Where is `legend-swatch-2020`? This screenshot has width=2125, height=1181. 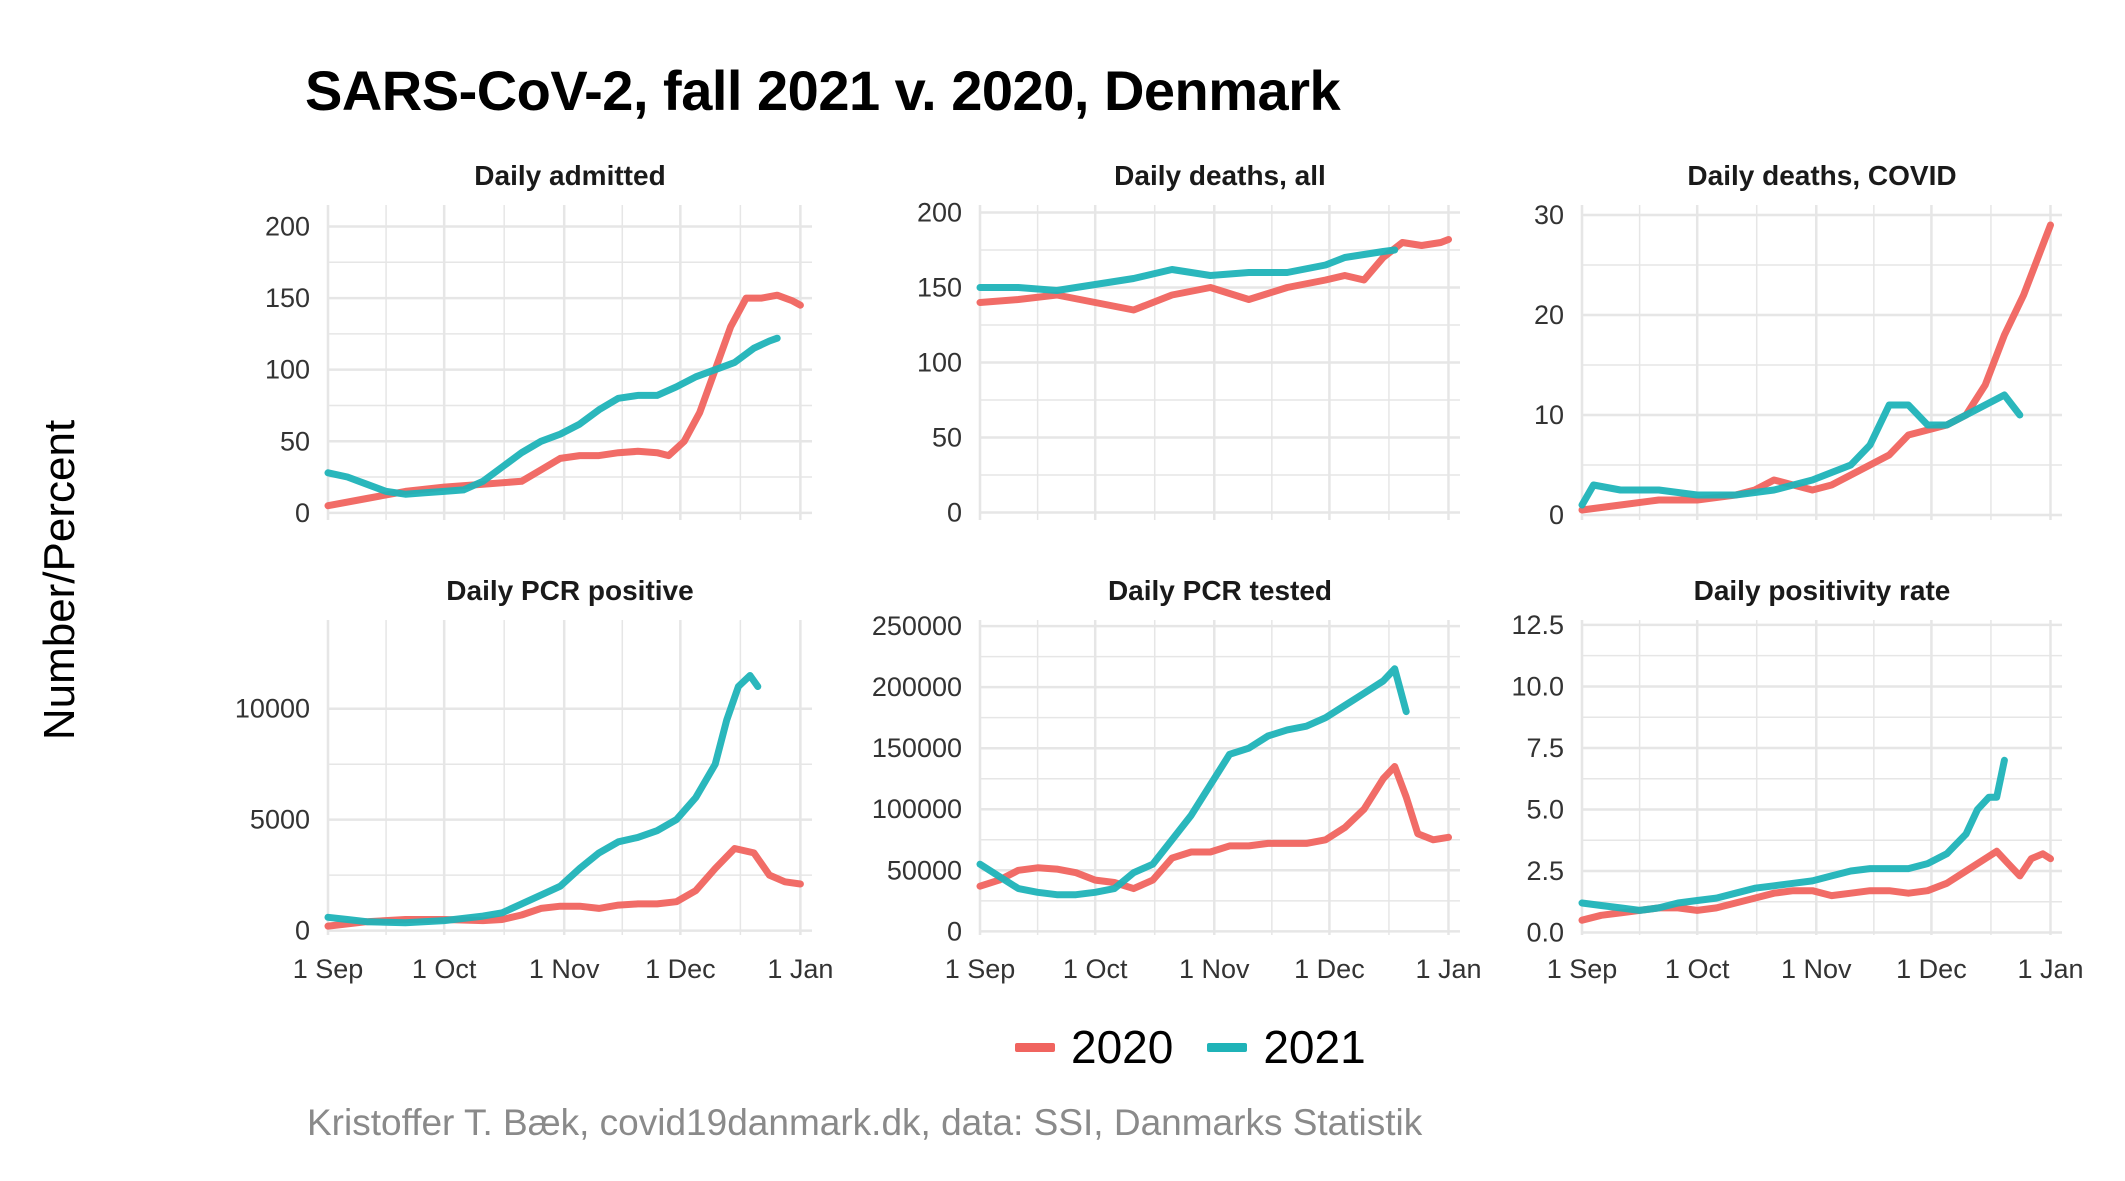
legend-swatch-2020 is located at coordinates (1035, 1047).